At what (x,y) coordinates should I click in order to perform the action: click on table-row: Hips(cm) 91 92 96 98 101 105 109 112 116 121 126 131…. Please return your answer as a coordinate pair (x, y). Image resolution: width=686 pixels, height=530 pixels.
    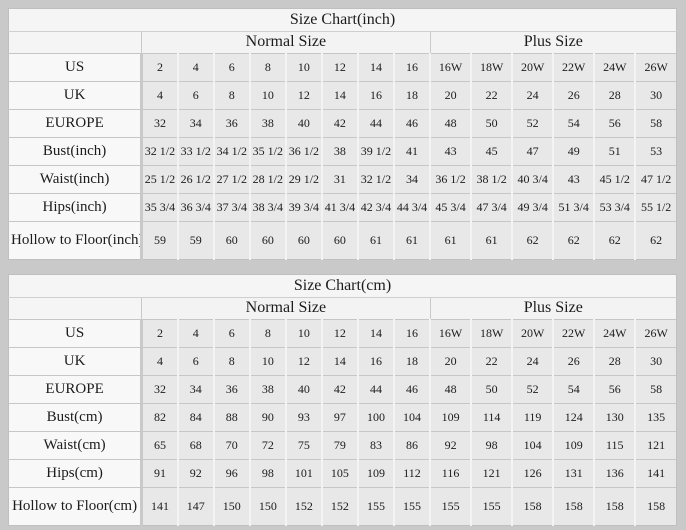
    Looking at the image, I should click on (342, 473).